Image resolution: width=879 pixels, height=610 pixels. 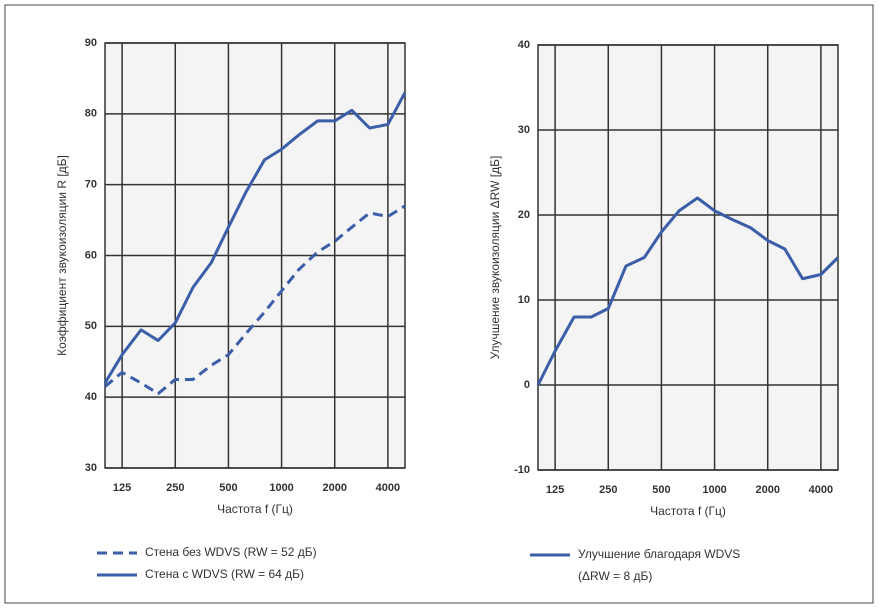 I want to click on y-tick-label: 60, so click(x=91, y=255).